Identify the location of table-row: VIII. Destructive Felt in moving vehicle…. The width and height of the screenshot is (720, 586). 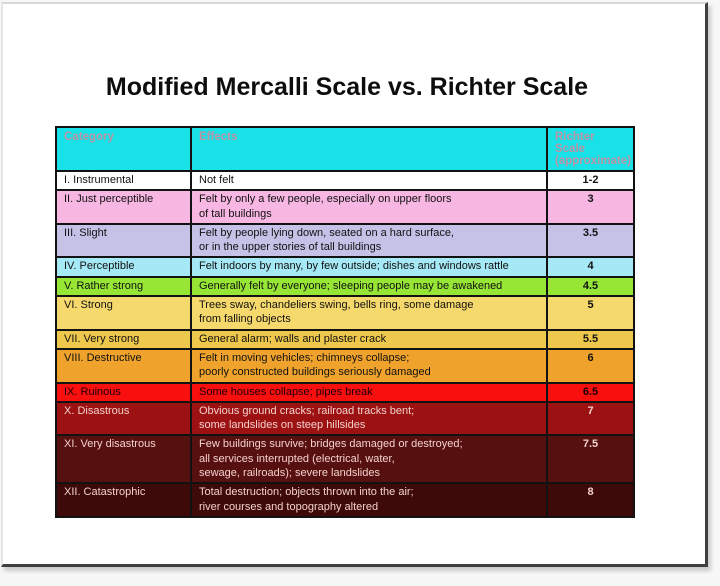
(345, 365).